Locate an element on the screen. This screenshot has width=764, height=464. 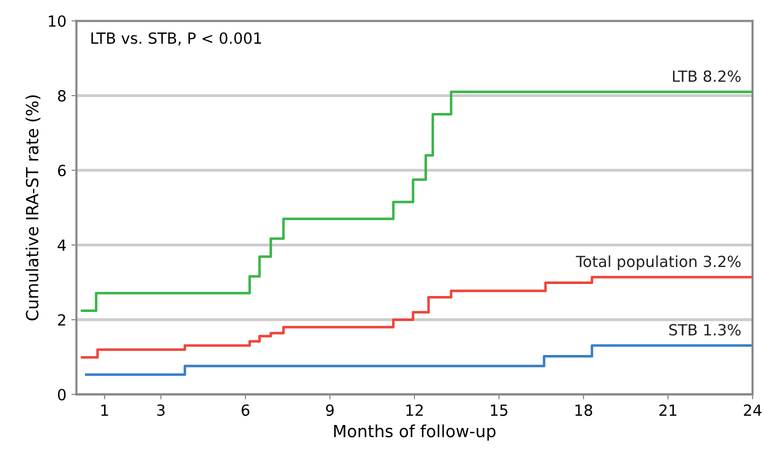
series-label: STB 1.3% is located at coordinates (705, 330).